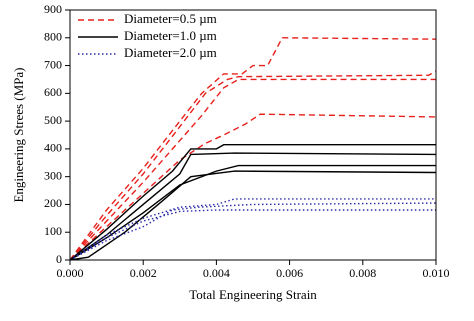 This screenshot has height=321, width=474. Describe the element at coordinates (53, 203) in the screenshot. I see `y-tick-label: 200` at that location.